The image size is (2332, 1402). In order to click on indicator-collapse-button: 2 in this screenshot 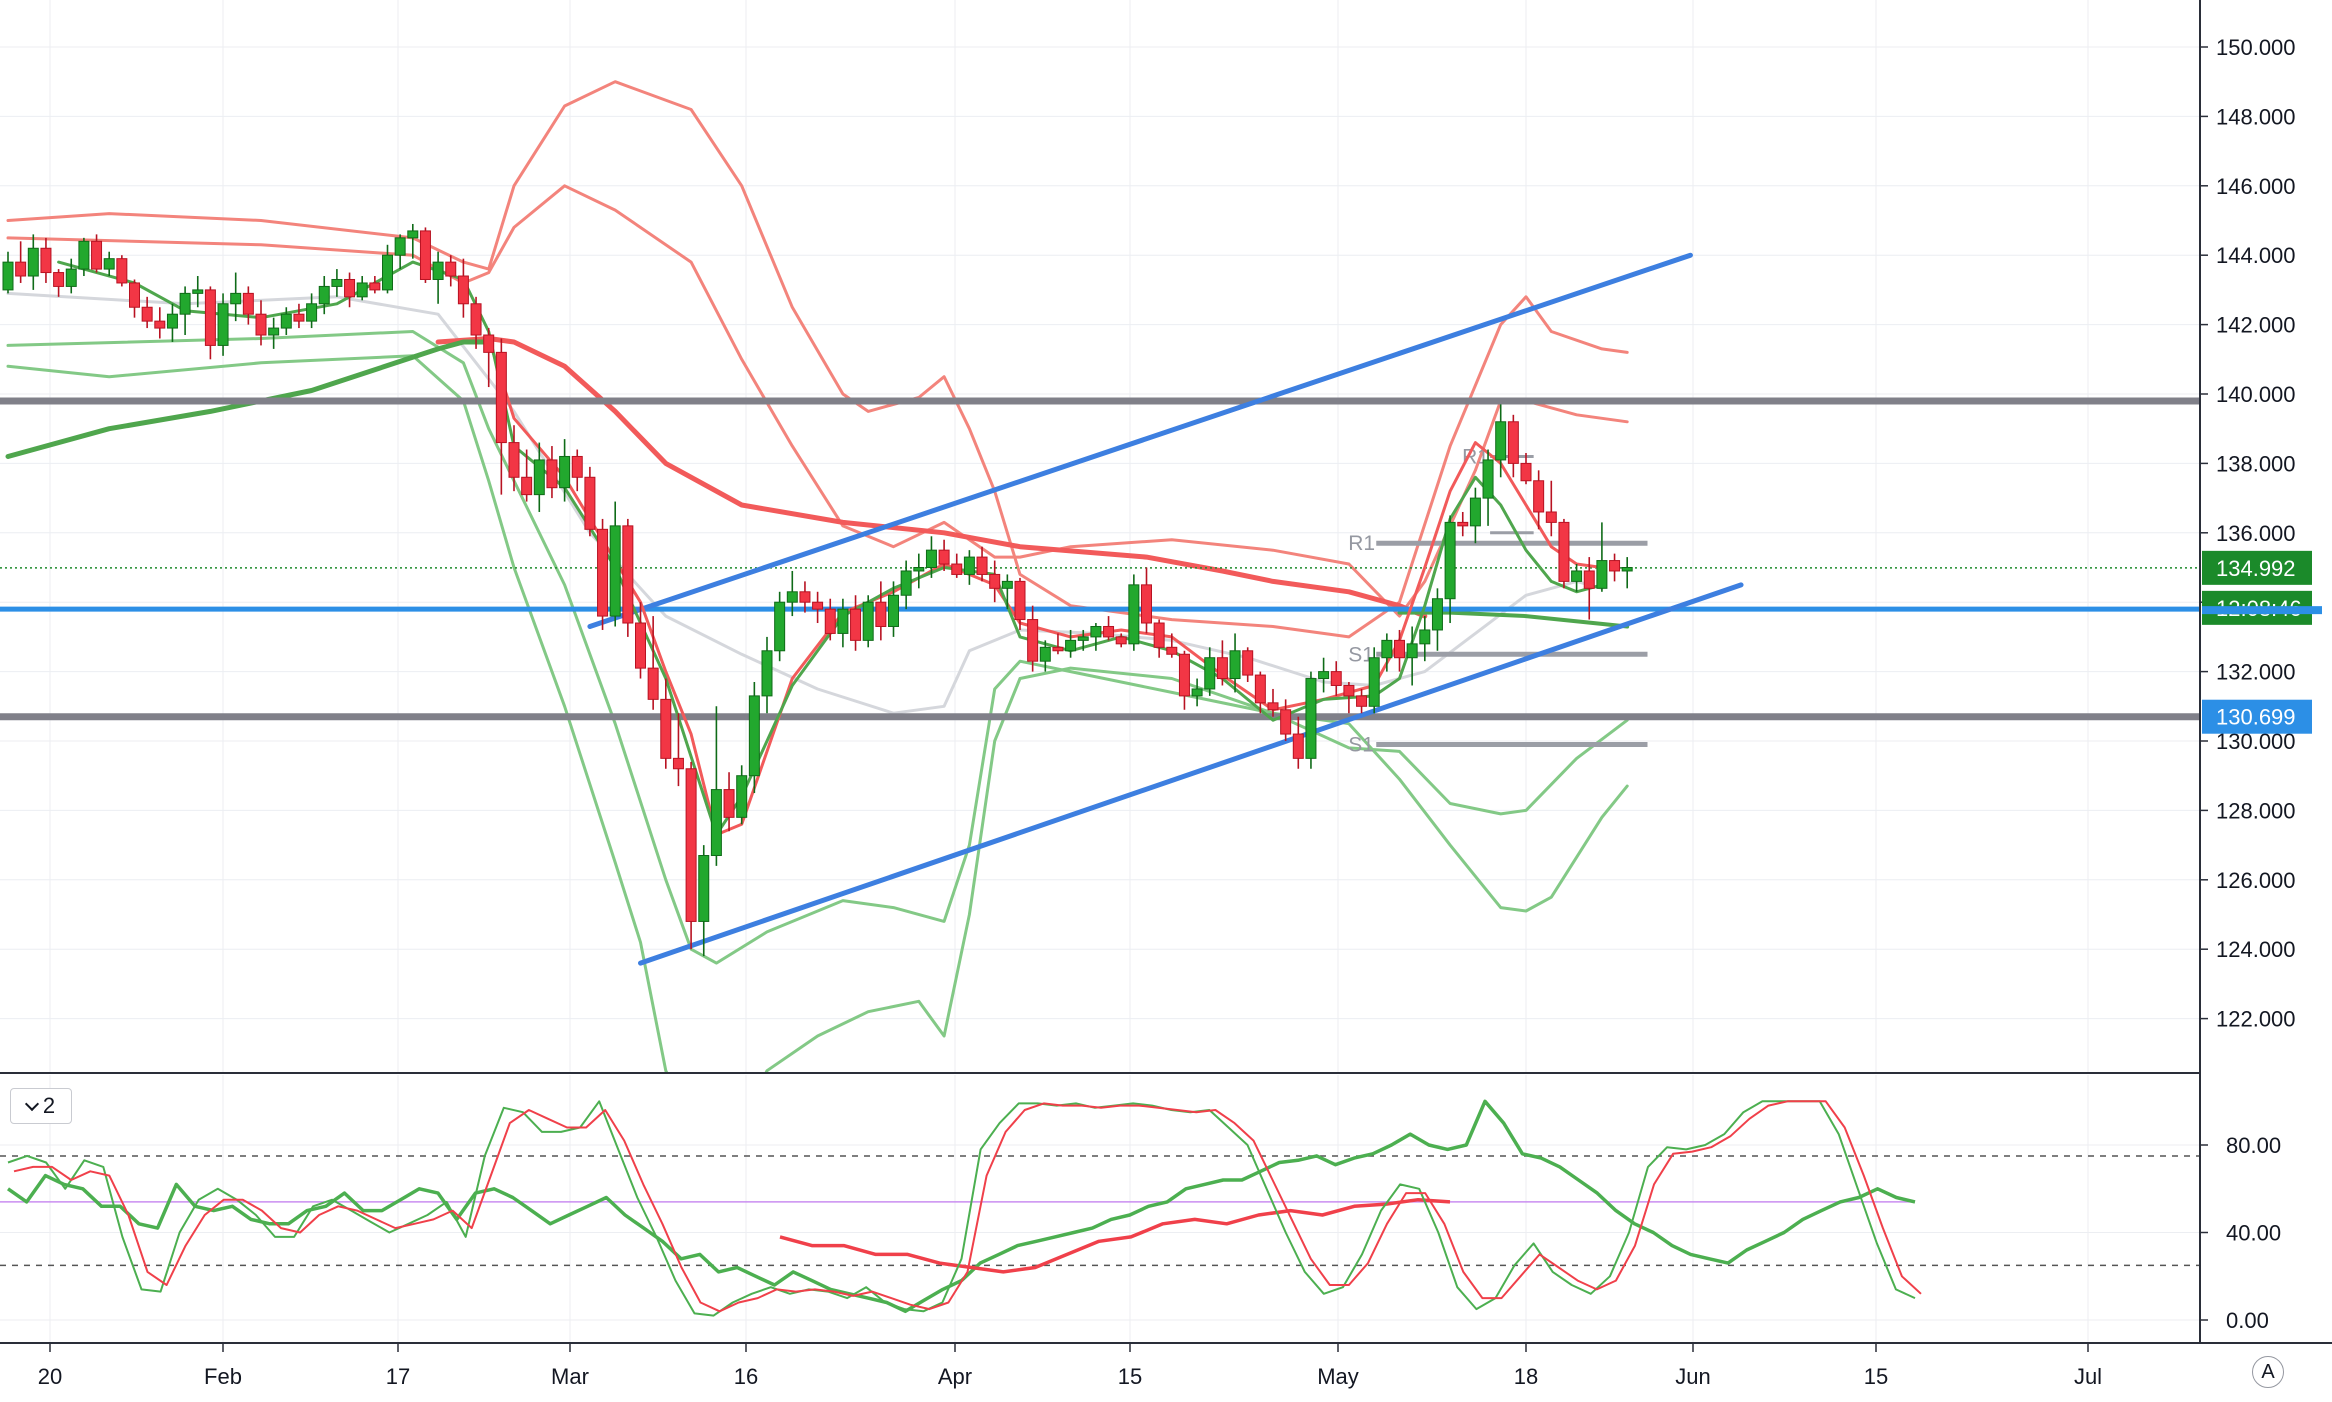, I will do `click(41, 1106)`.